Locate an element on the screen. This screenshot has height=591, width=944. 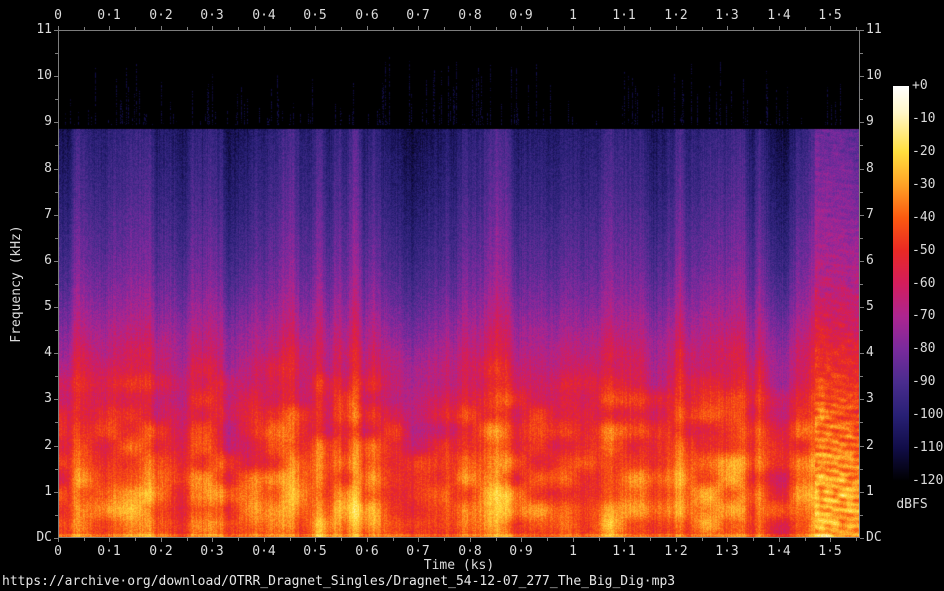
y-tick-label-left: 5 is located at coordinates (48, 306).